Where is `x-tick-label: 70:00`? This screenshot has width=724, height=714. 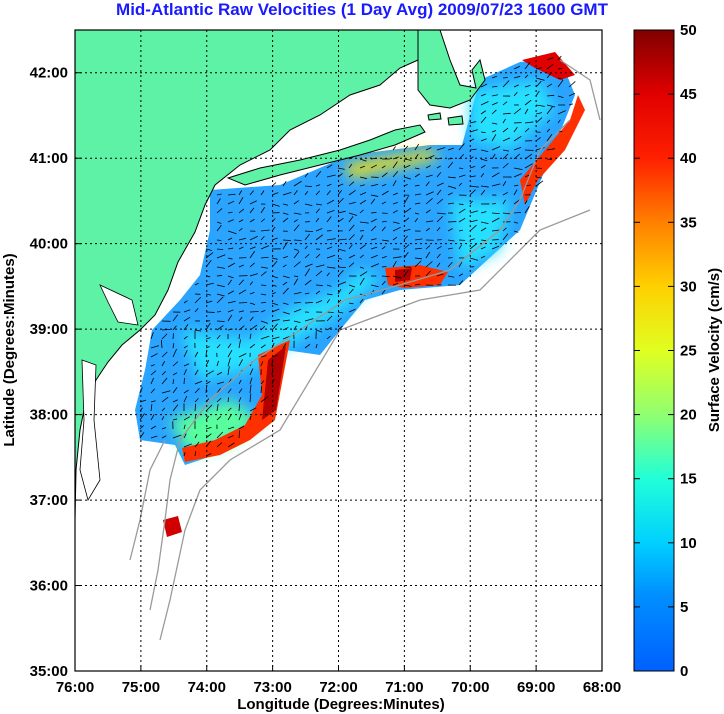
x-tick-label: 70:00 is located at coordinates (470, 687).